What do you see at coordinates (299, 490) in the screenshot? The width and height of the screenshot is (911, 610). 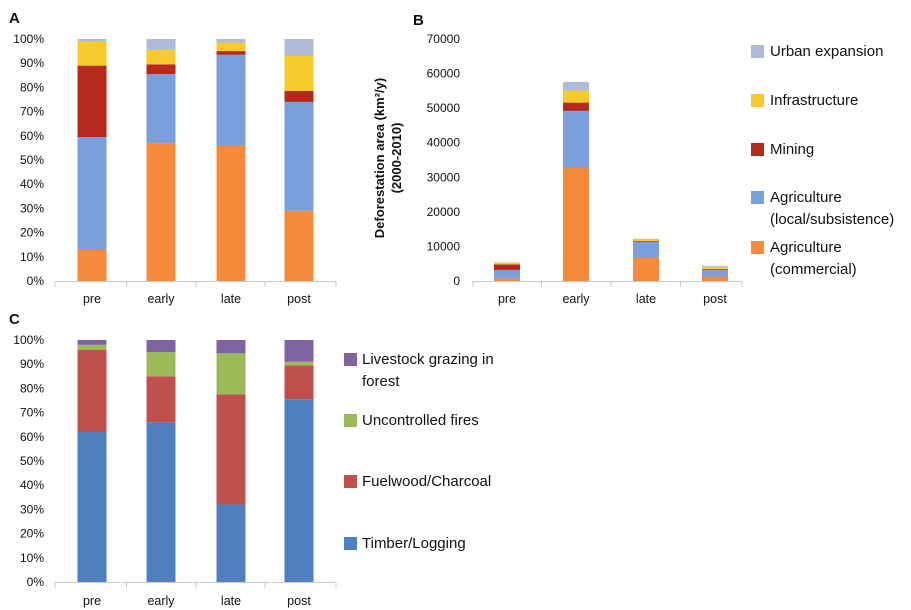 I see `chart-c-bar-post-timber` at bounding box center [299, 490].